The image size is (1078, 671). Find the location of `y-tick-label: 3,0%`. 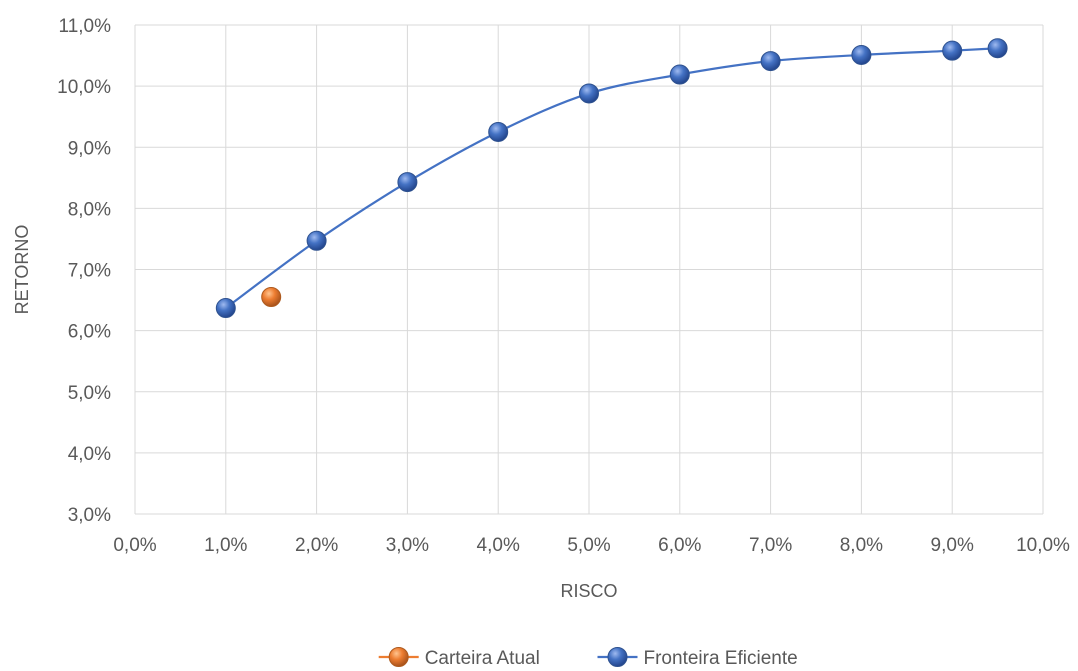

y-tick-label: 3,0% is located at coordinates (89, 515).